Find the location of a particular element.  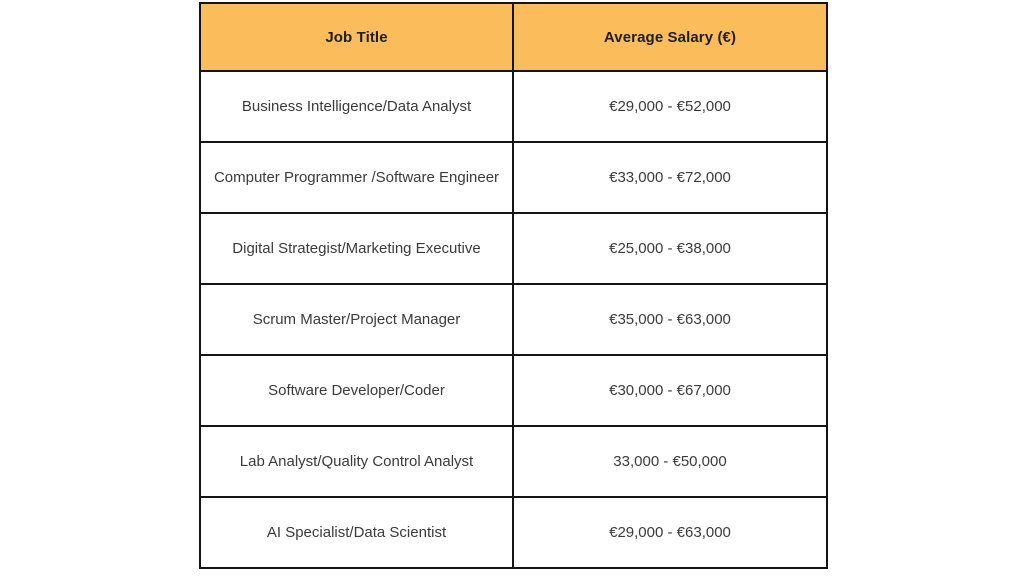

salary-cell: €30,000 - €67,000 is located at coordinates (670, 390).